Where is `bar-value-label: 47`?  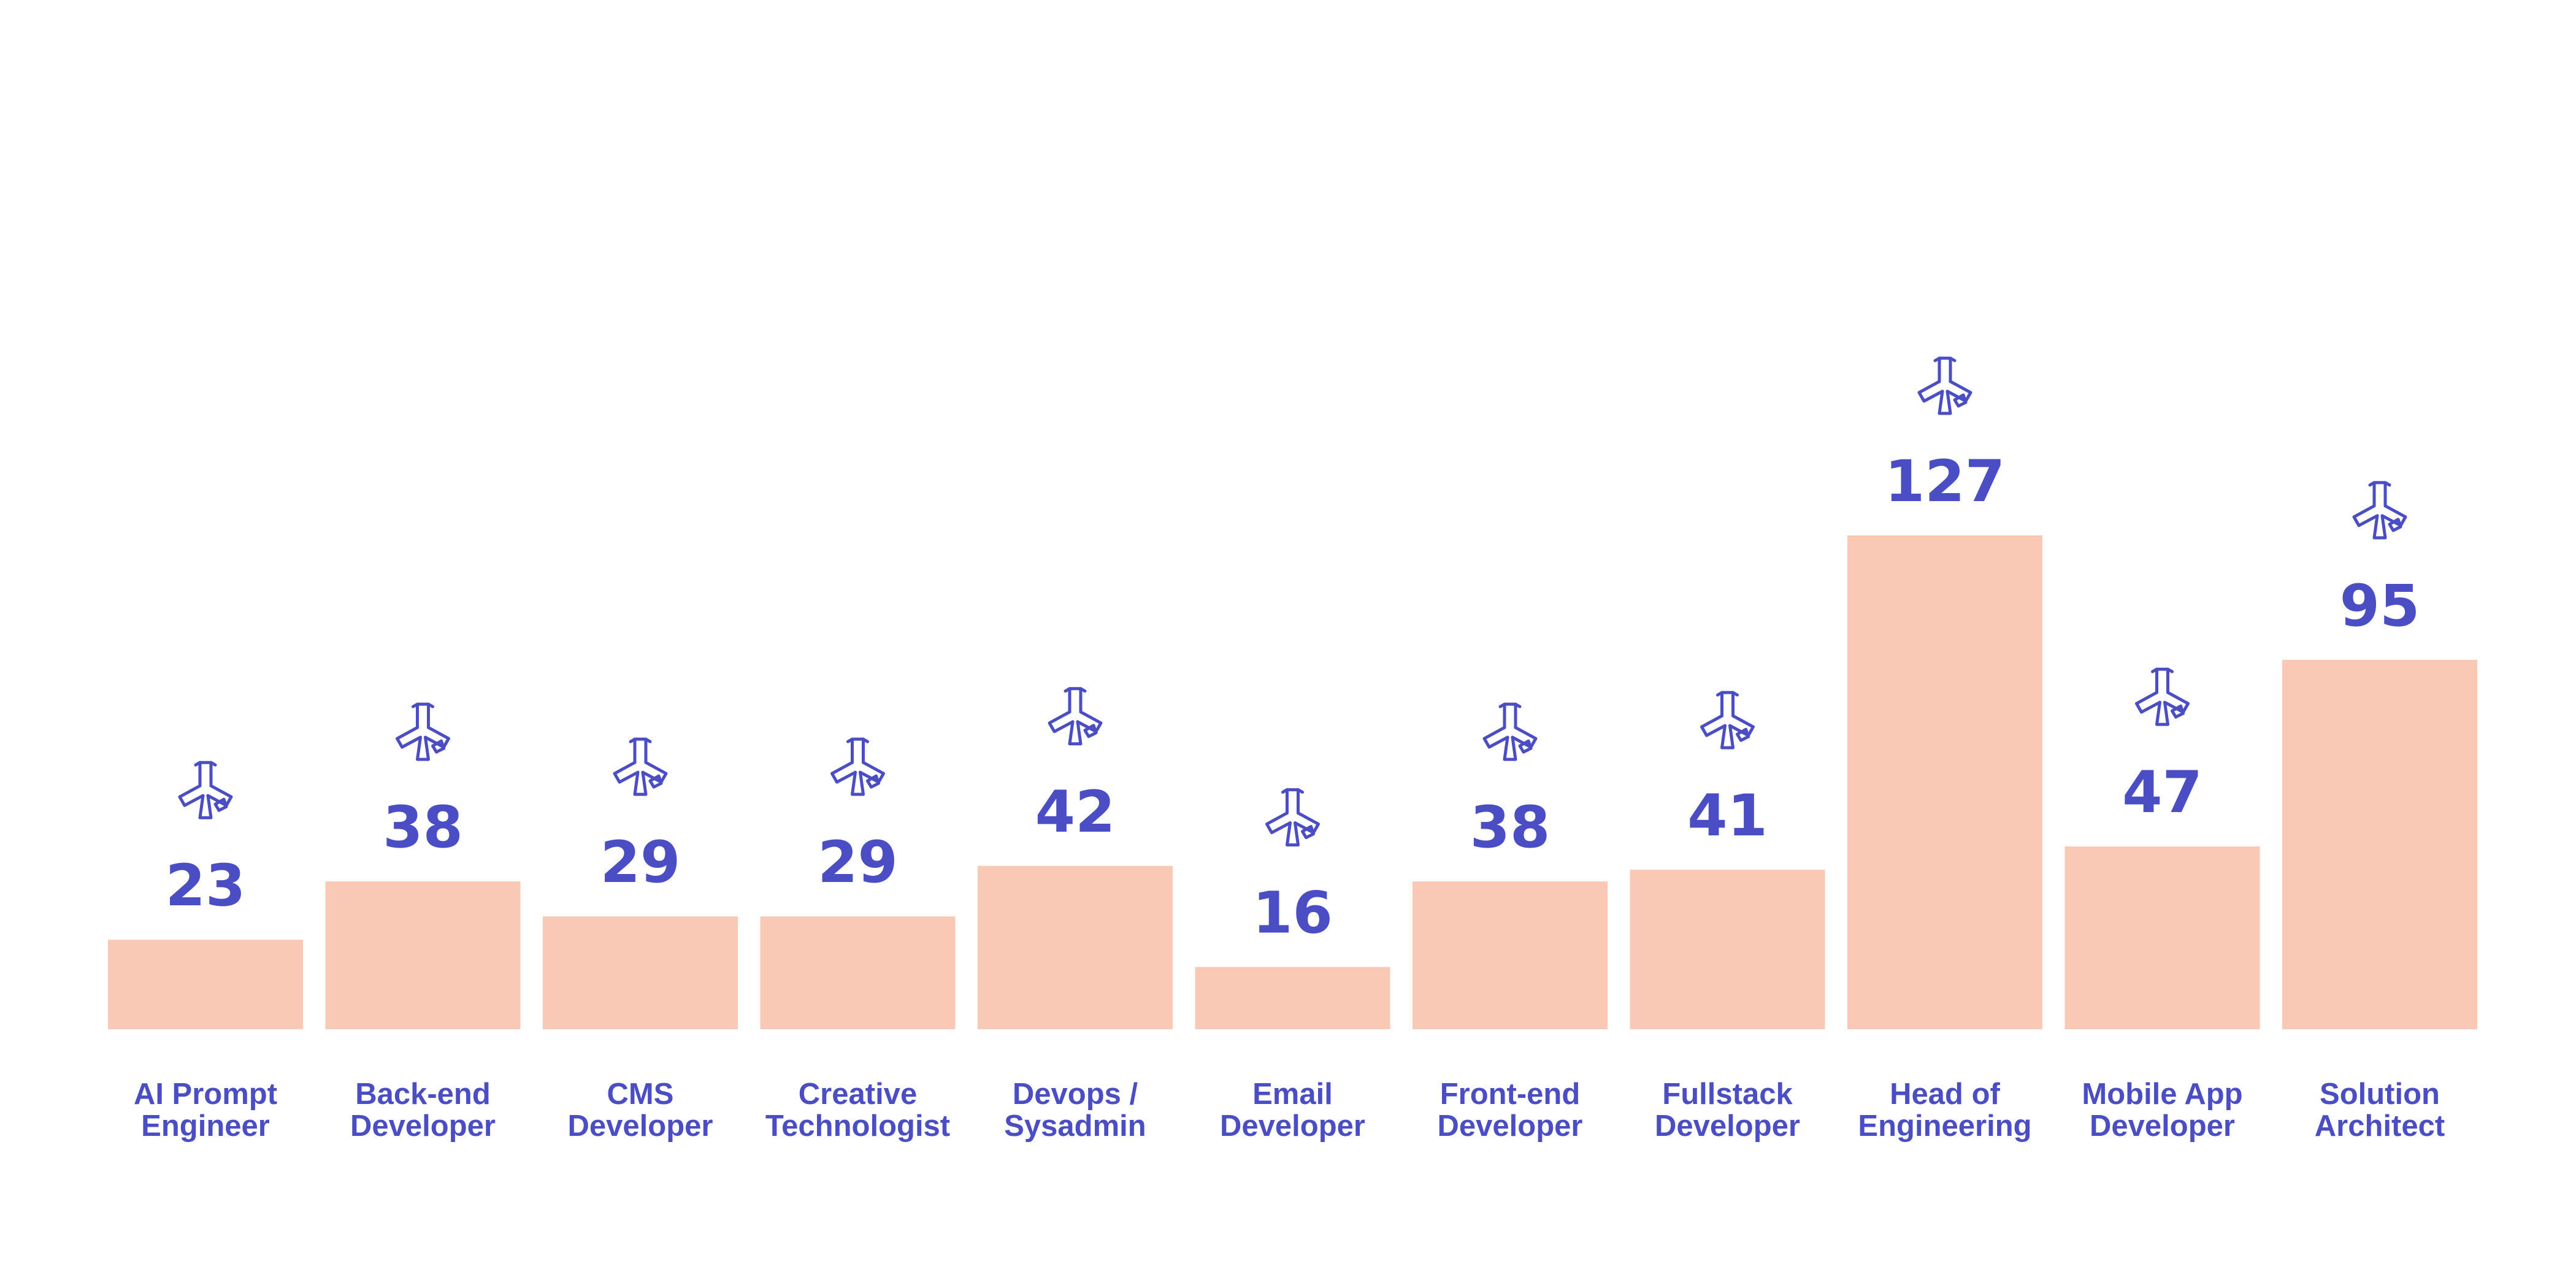
bar-value-label: 47 is located at coordinates (2162, 792).